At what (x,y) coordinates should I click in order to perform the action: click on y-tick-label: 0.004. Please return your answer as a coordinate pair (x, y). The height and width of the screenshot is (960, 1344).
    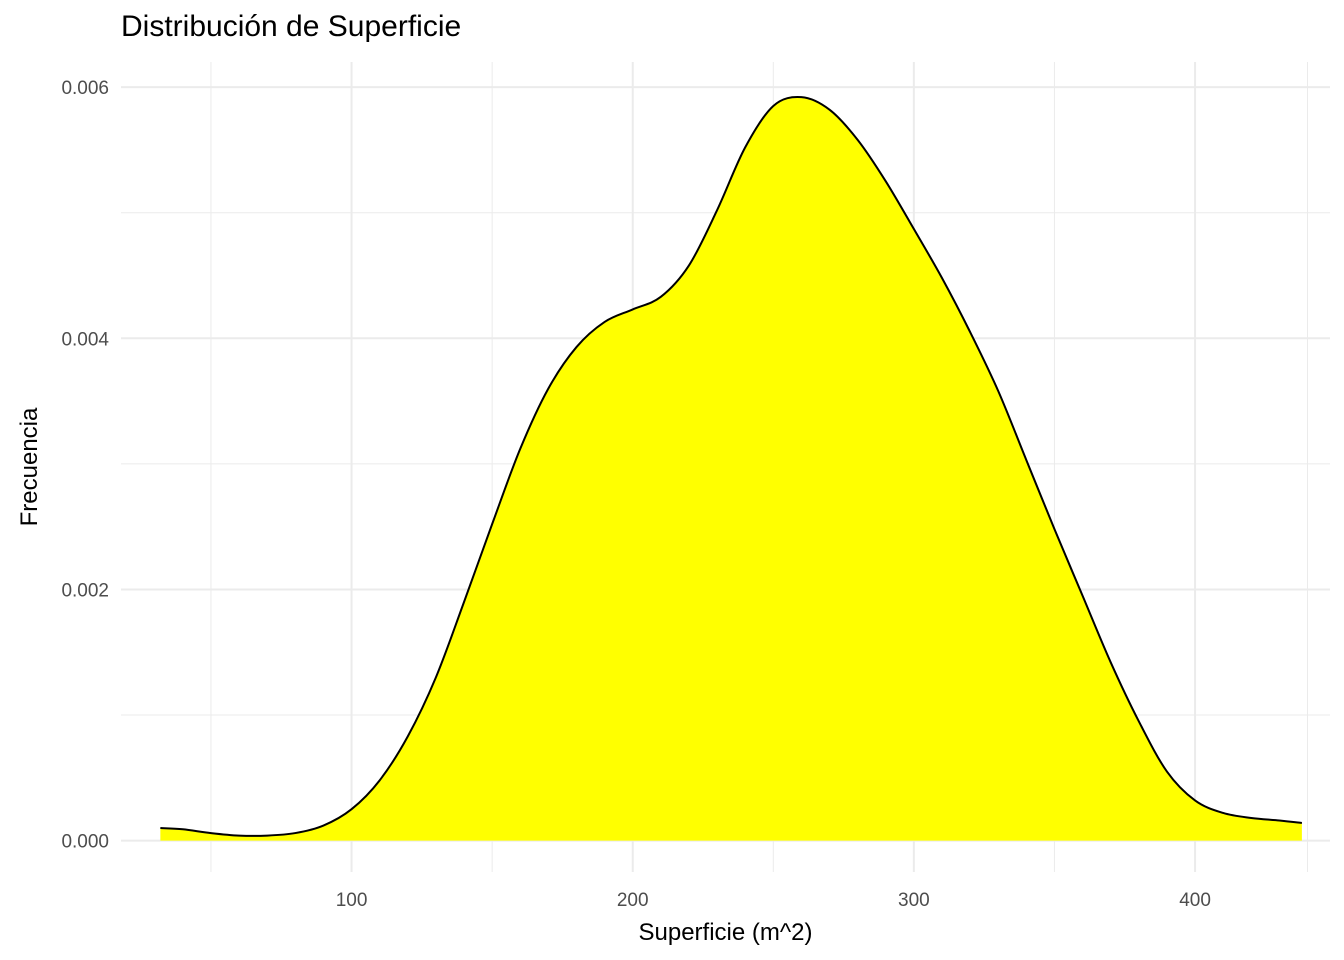
    Looking at the image, I should click on (85, 339).